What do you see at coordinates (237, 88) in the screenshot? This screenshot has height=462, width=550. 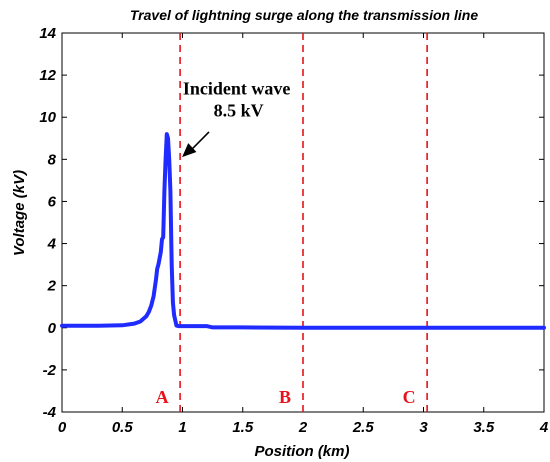 I see `annotation-line1: Incident wave` at bounding box center [237, 88].